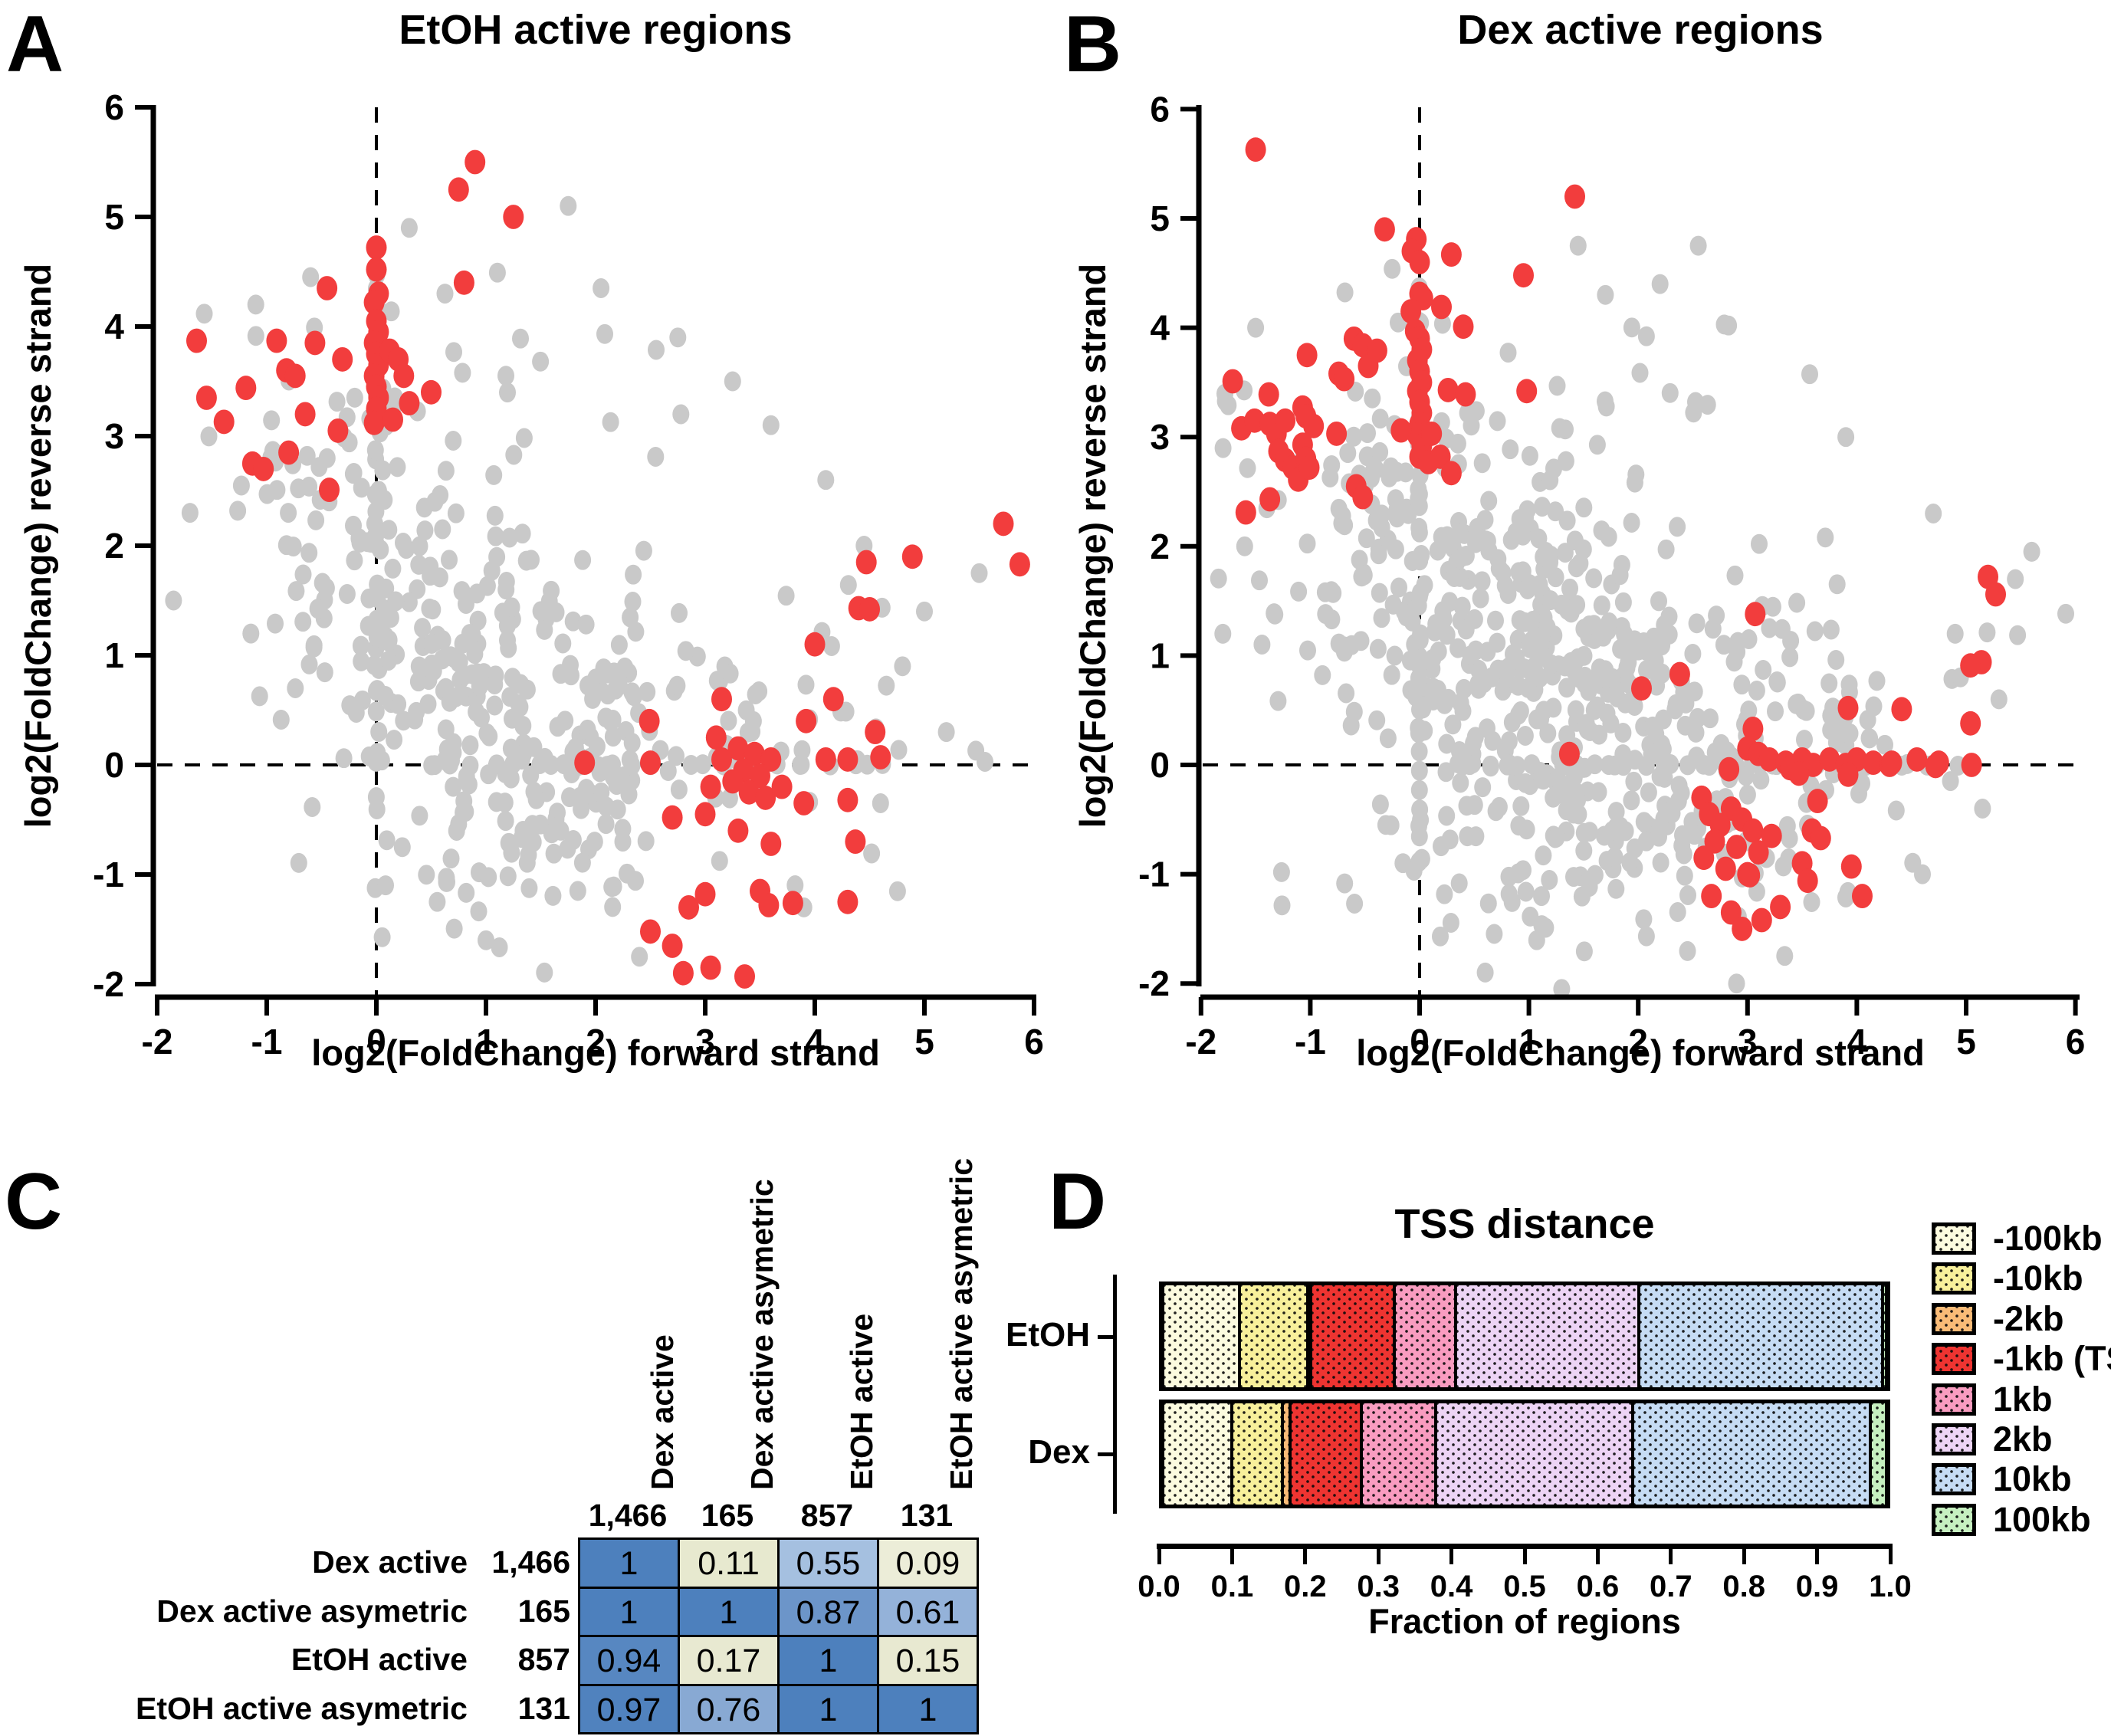  Describe the element at coordinates (543, 1708) in the screenshot. I see `table-row-count: 131` at that location.